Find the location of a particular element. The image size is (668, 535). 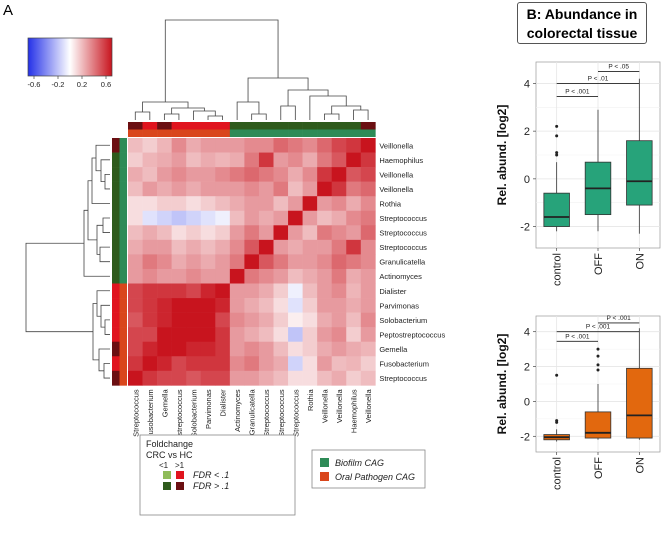

heatmap-cell-r3-c4 is located at coordinates (194, 189).